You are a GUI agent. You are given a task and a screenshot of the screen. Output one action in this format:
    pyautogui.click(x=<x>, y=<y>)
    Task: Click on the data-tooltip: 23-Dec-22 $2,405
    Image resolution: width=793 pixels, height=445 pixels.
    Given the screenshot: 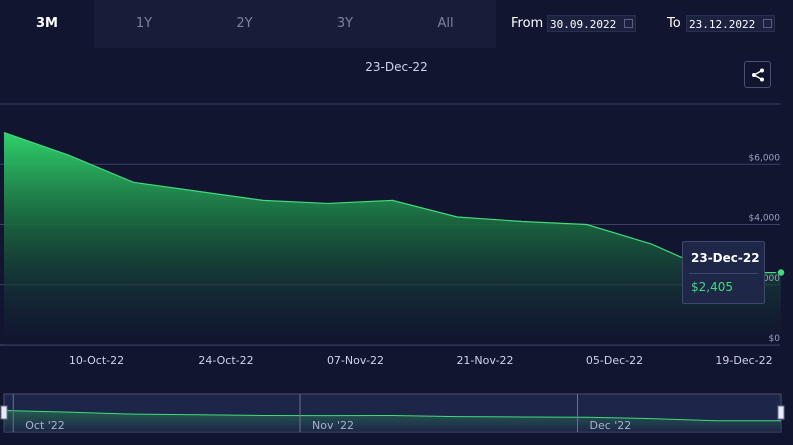 What is the action you would take?
    pyautogui.click(x=723, y=272)
    